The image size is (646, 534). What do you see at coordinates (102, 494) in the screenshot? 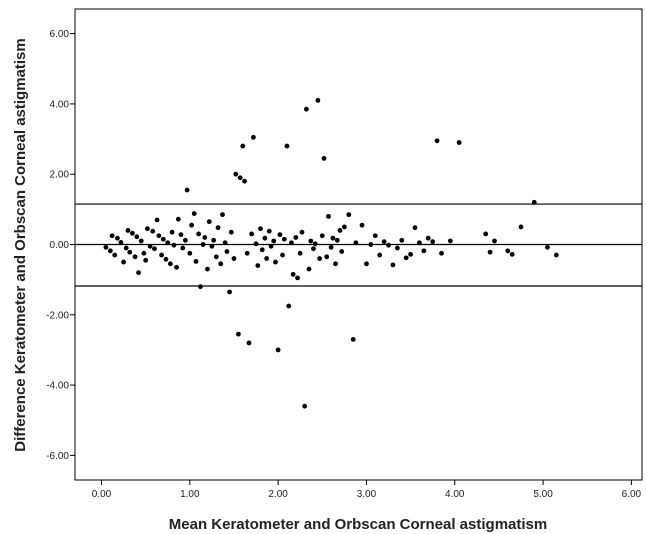
I see `x-tick-label: 0.00` at bounding box center [102, 494].